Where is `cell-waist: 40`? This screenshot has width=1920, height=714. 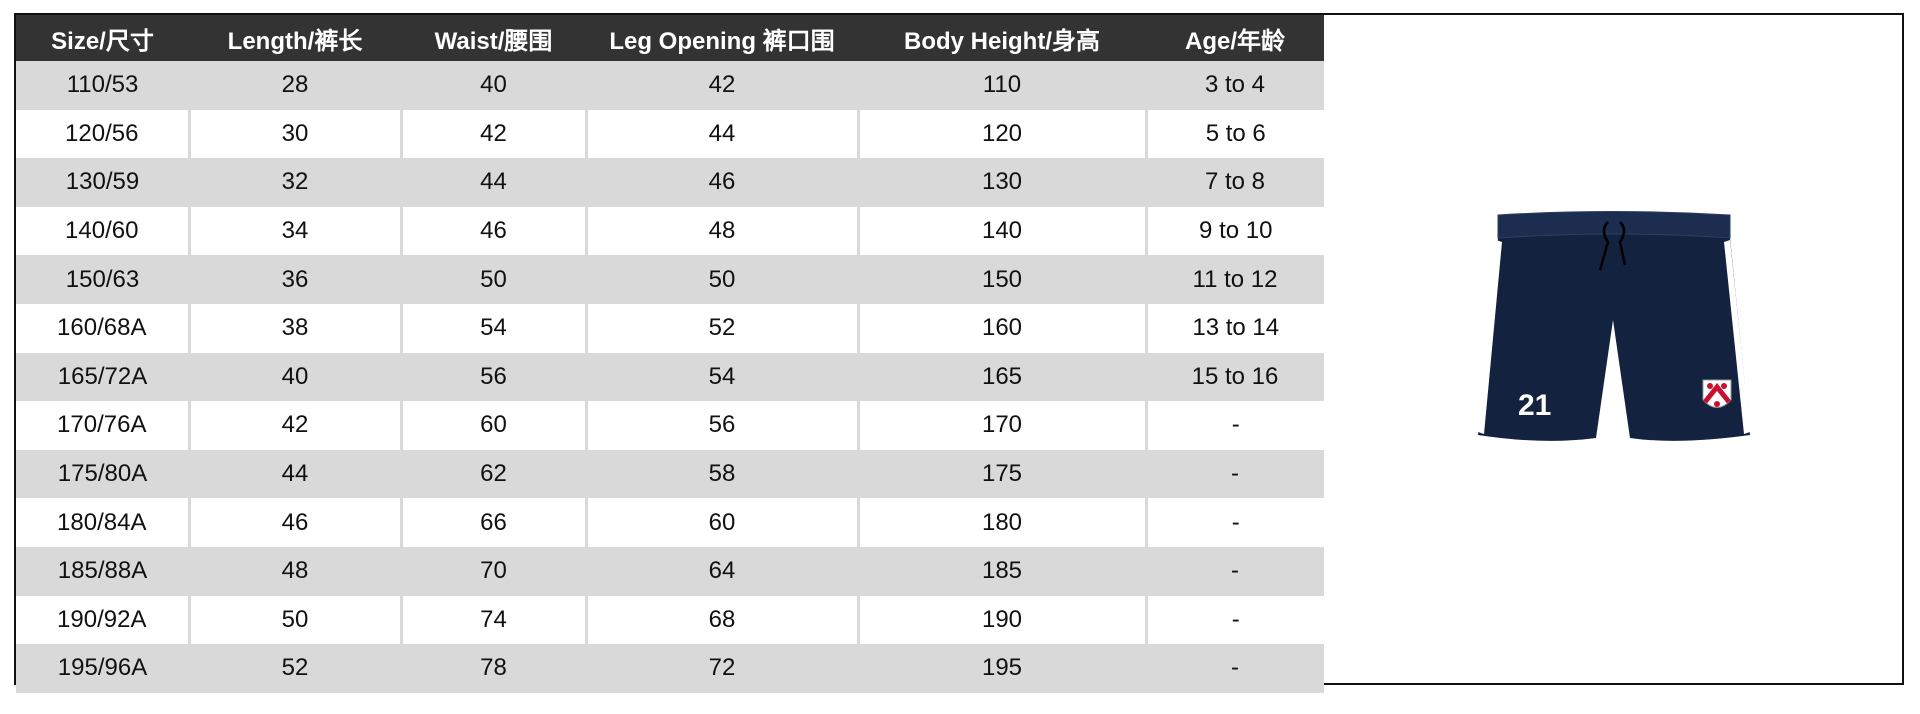 cell-waist: 40 is located at coordinates (493, 85).